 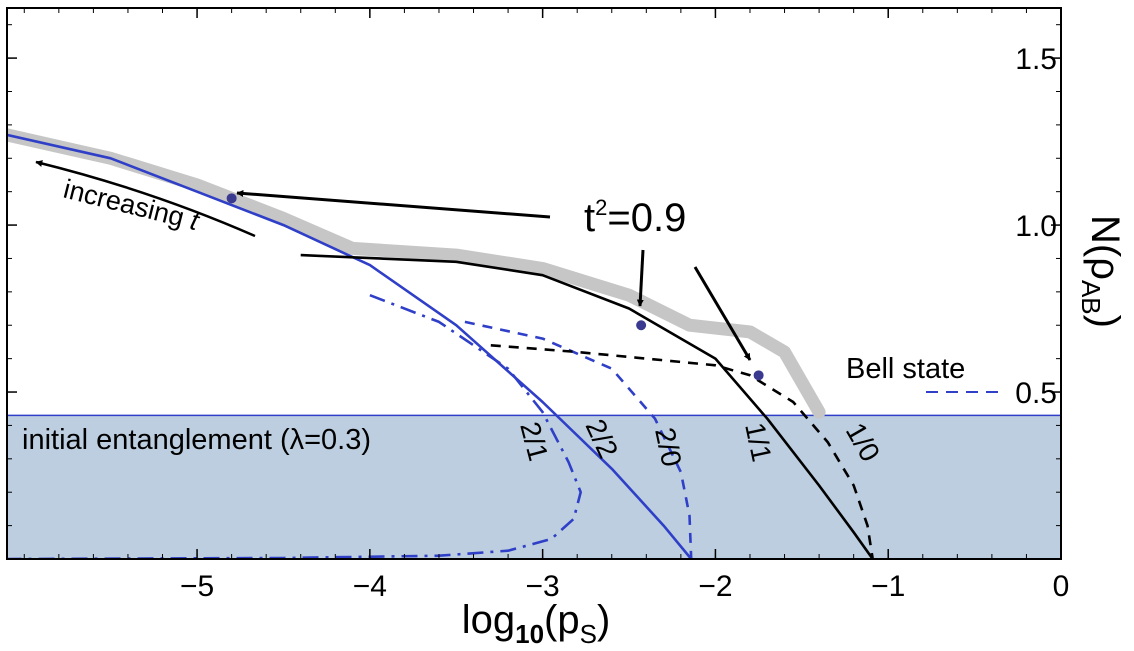 What do you see at coordinates (888, 586) in the screenshot?
I see `x-tick-label: −1` at bounding box center [888, 586].